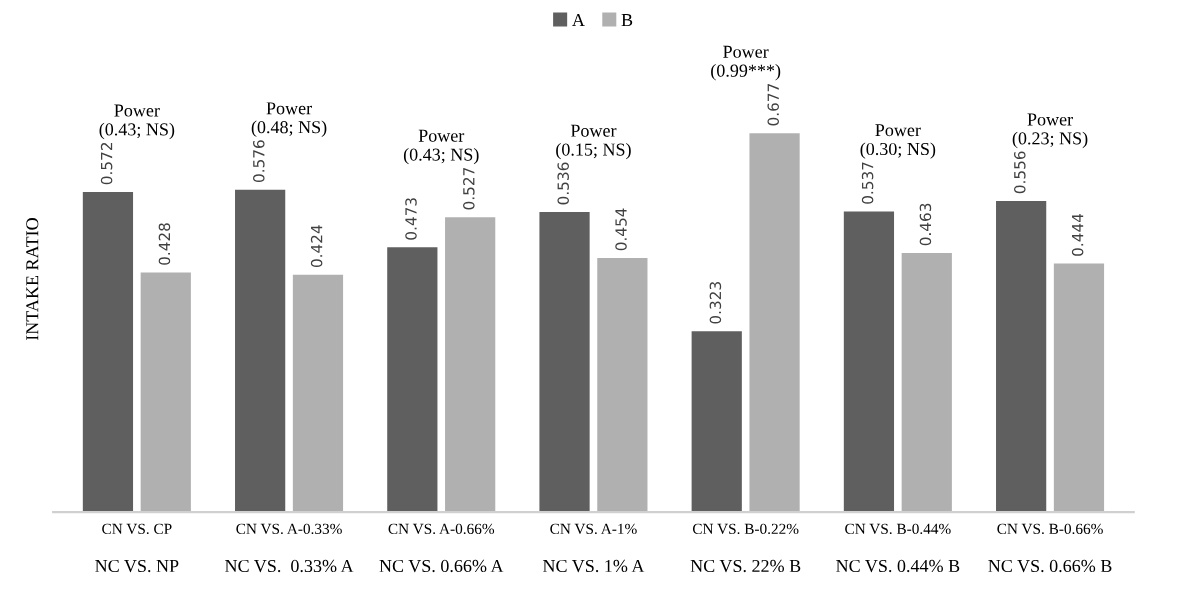 This screenshot has height=590, width=1181. Describe the element at coordinates (593, 142) in the screenshot. I see `annotation: Power (0.15; NS)` at that location.